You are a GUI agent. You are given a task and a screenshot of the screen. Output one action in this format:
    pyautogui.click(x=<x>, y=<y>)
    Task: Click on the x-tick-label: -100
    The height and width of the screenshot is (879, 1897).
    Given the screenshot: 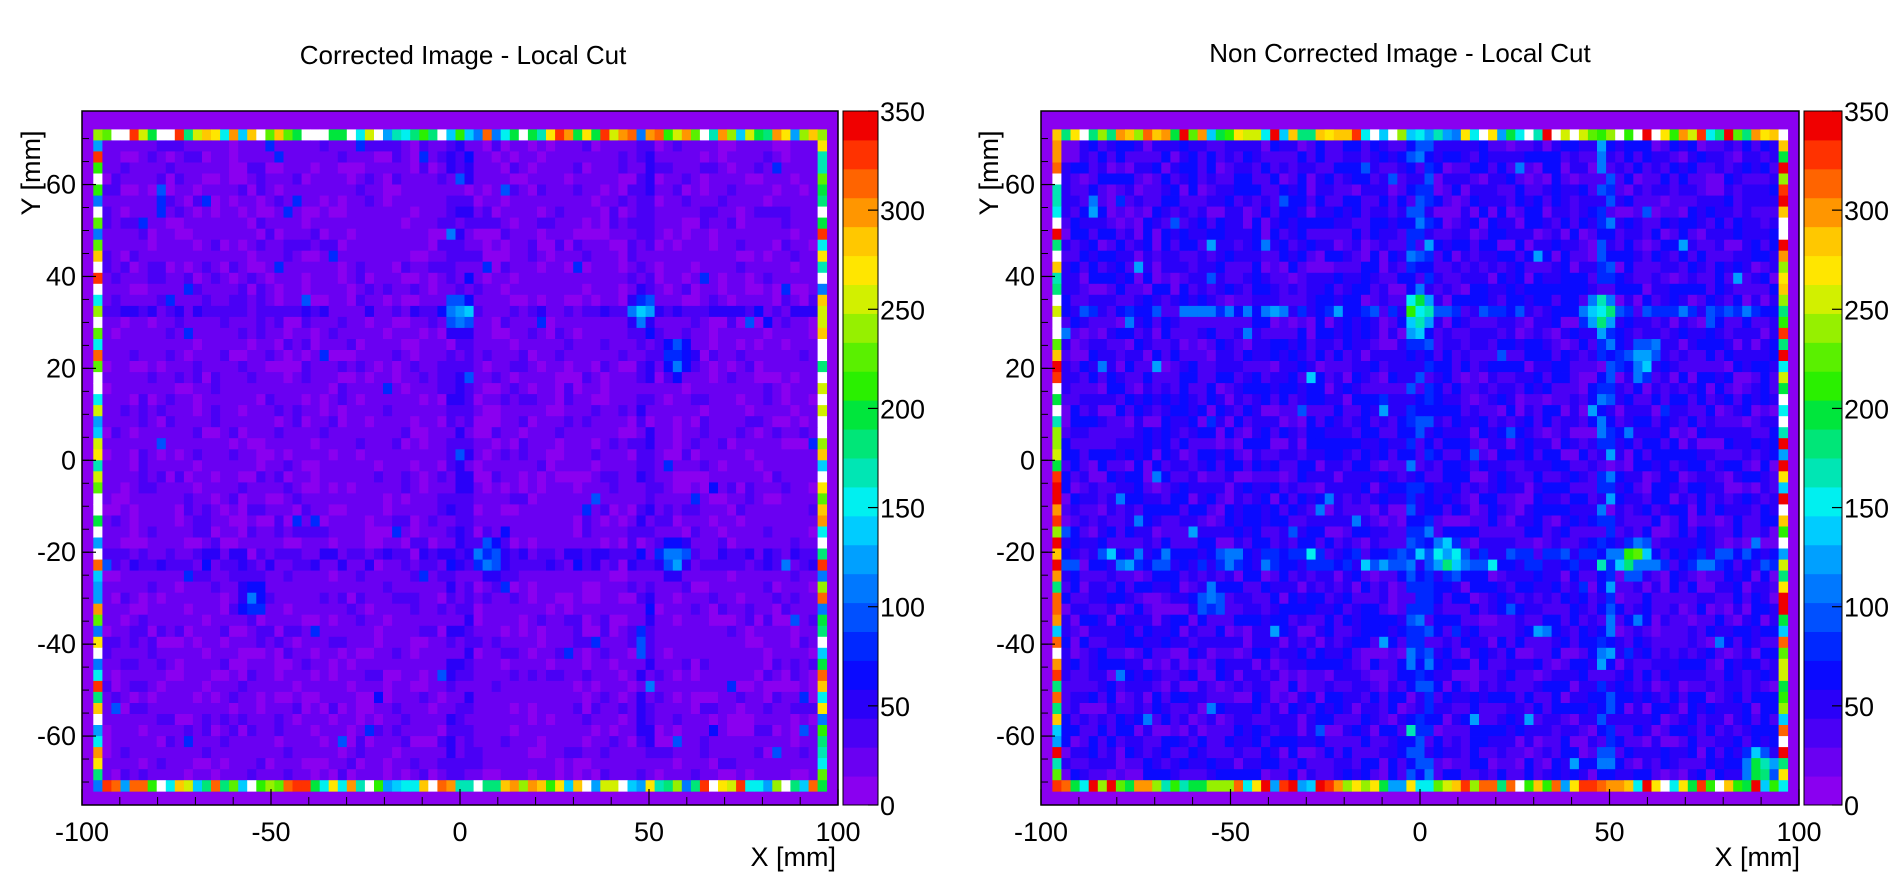 What is the action you would take?
    pyautogui.click(x=82, y=832)
    